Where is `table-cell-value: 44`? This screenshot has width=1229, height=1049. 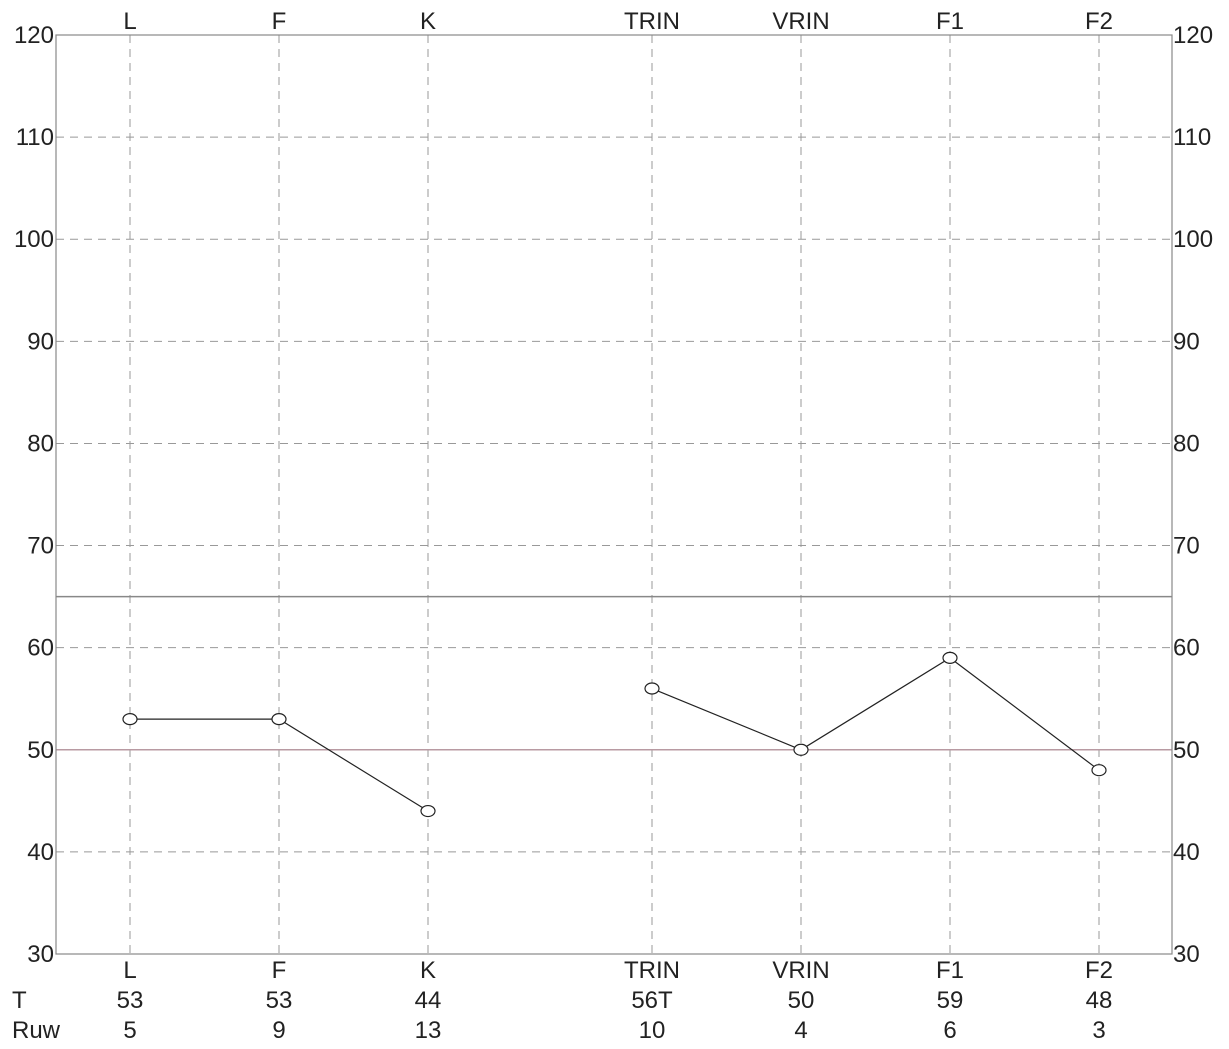 table-cell-value: 44 is located at coordinates (428, 1000).